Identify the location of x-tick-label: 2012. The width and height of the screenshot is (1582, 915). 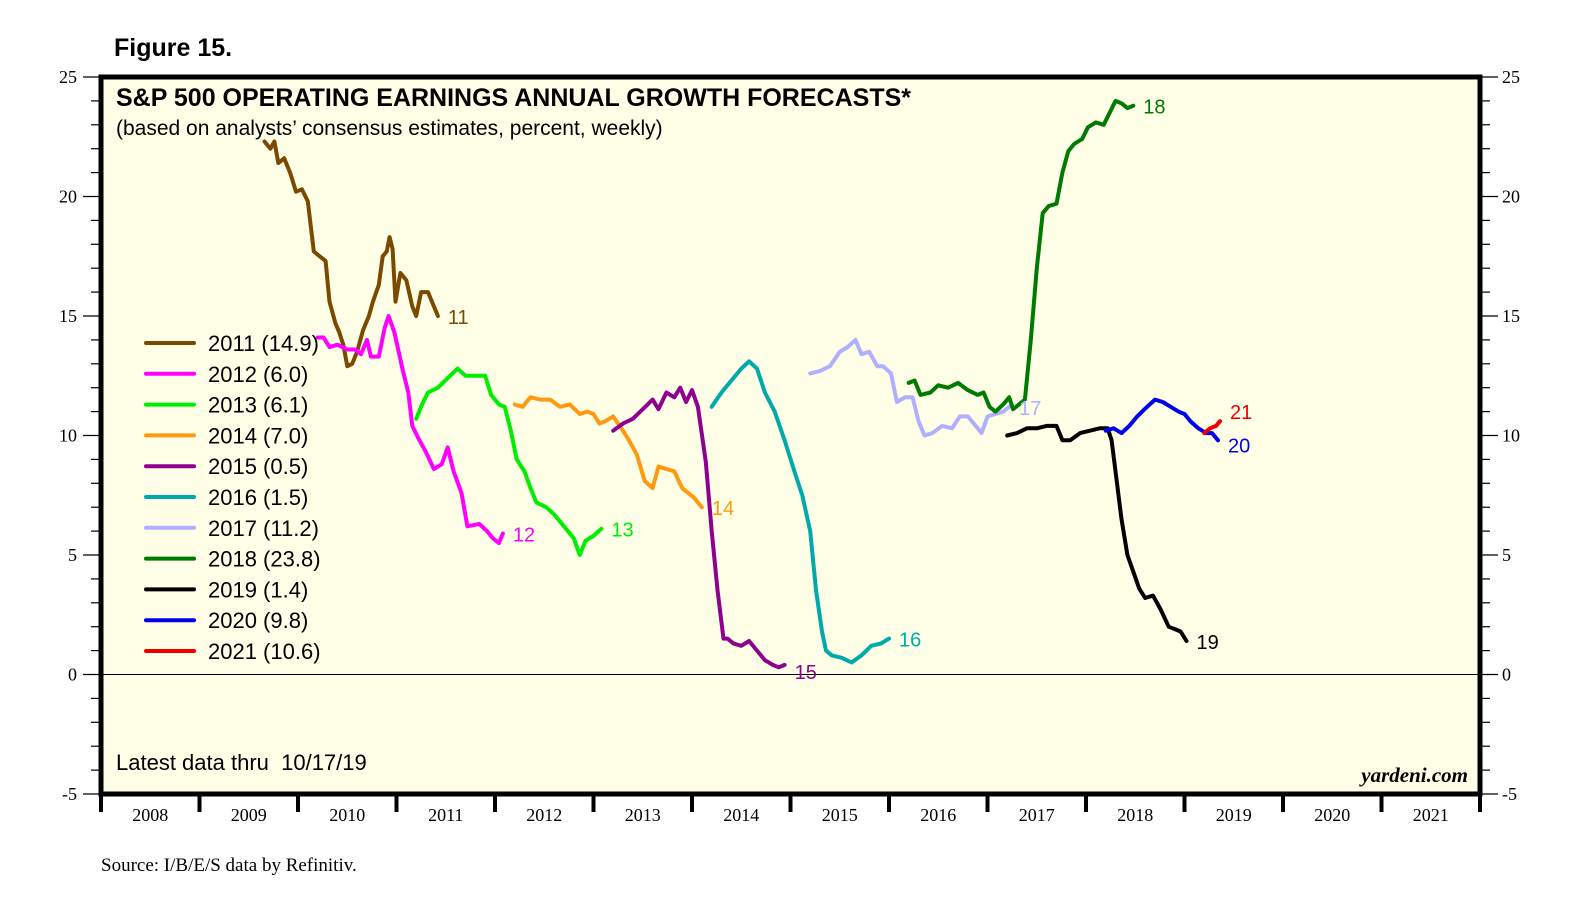
(544, 815).